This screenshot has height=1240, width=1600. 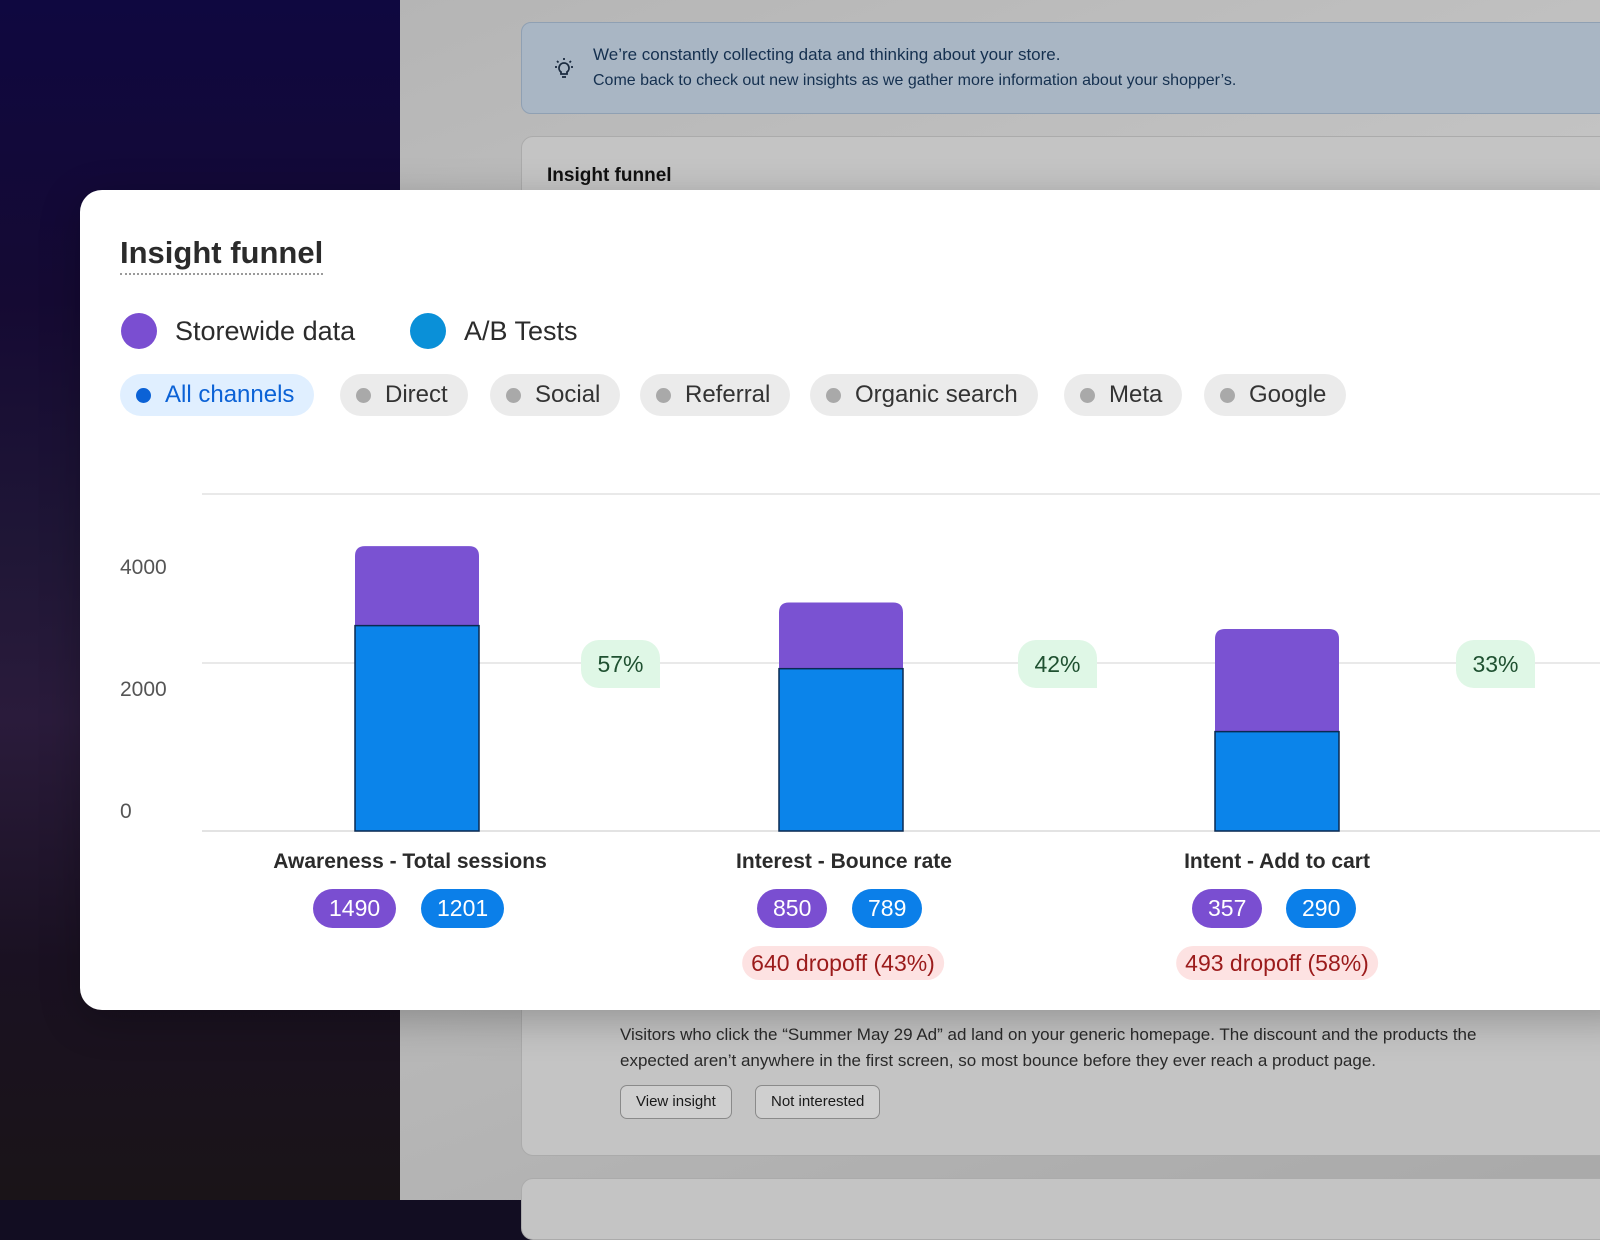 What do you see at coordinates (568, 394) in the screenshot?
I see `channel-chip-label: Social` at bounding box center [568, 394].